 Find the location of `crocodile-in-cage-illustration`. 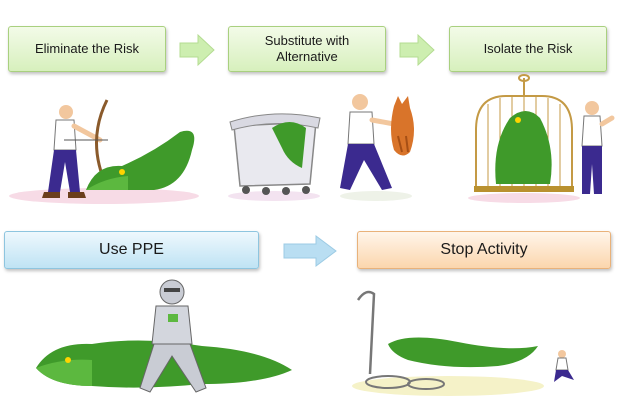

crocodile-in-cage-illustration is located at coordinates (541, 141).